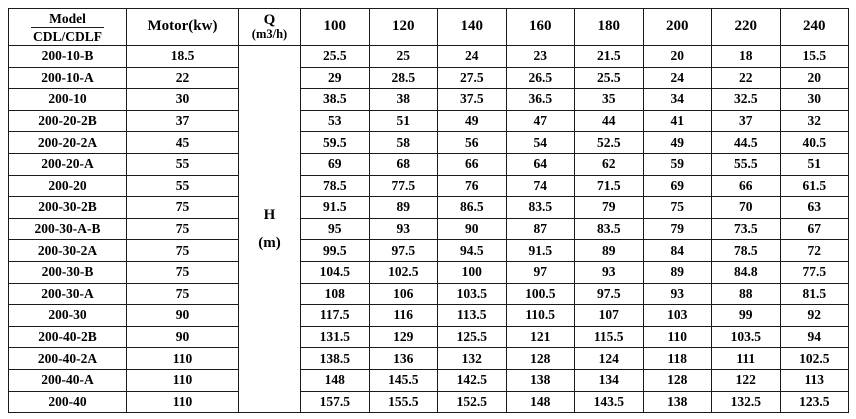 Image resolution: width=856 pixels, height=419 pixels. Describe the element at coordinates (403, 164) in the screenshot. I see `head-value-cell: 68` at that location.